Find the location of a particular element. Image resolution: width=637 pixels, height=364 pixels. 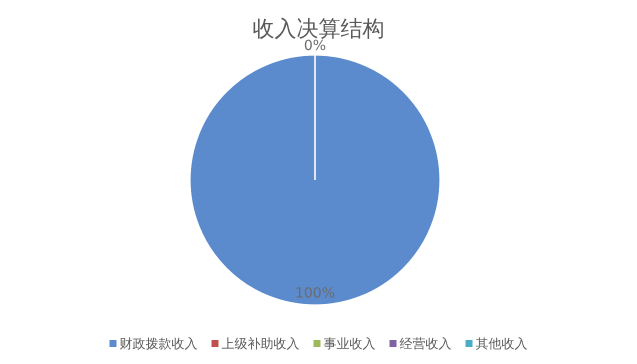

legend-label: 其他收入 is located at coordinates (502, 344).